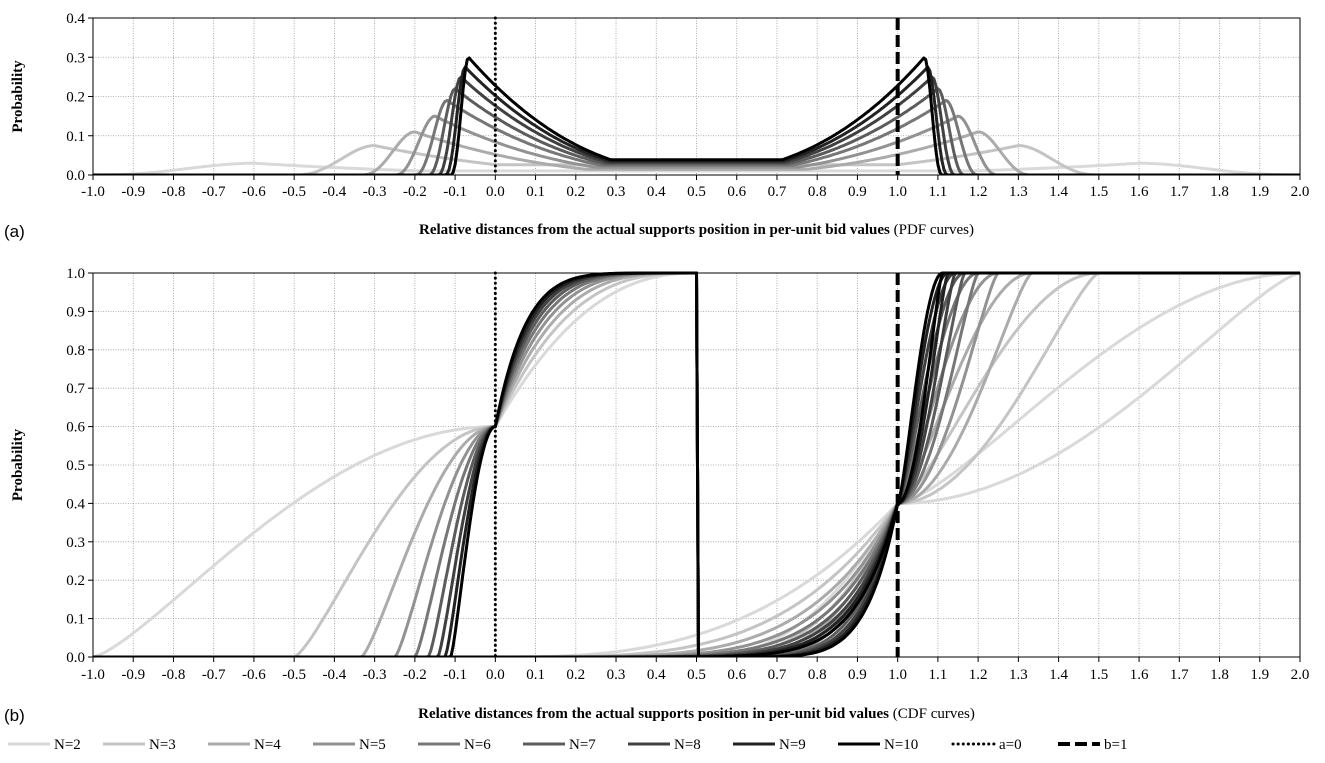 The image size is (1325, 763). What do you see at coordinates (349, 745) in the screenshot?
I see `legend-item: N=5` at bounding box center [349, 745].